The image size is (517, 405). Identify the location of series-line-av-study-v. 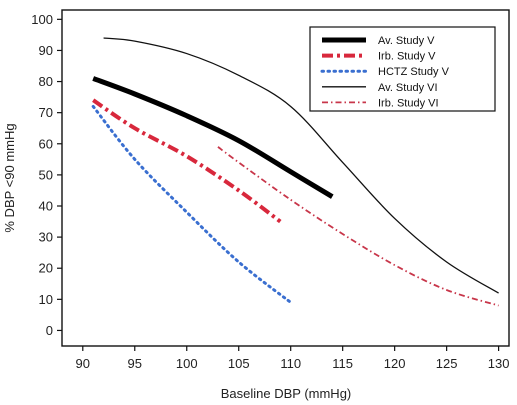
(213, 137).